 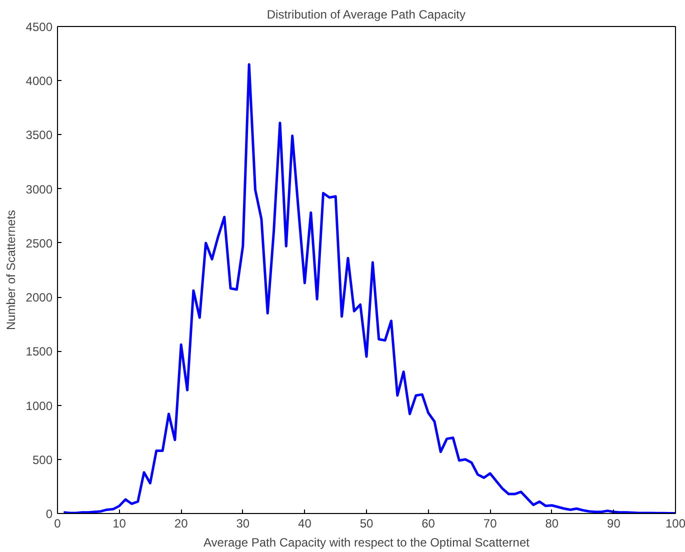 What do you see at coordinates (367, 543) in the screenshot?
I see `x-axis-title: Average Path Capacity with respect to the Optimal Scatternet` at bounding box center [367, 543].